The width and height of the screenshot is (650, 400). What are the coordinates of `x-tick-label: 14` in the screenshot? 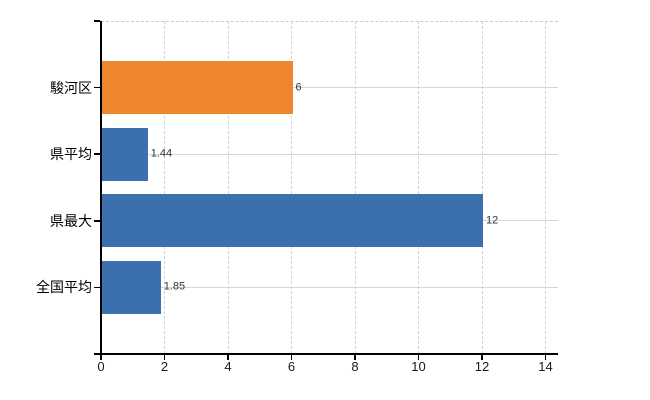 It's located at (545, 366).